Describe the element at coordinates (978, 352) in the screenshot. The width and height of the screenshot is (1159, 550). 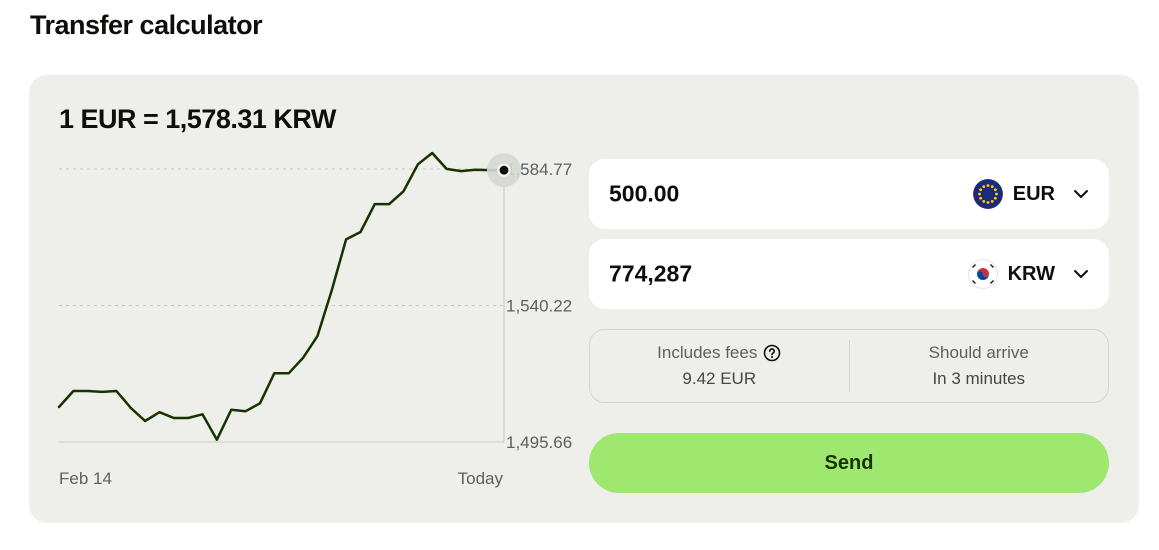
I see `arrival-label: Should arrive` at that location.